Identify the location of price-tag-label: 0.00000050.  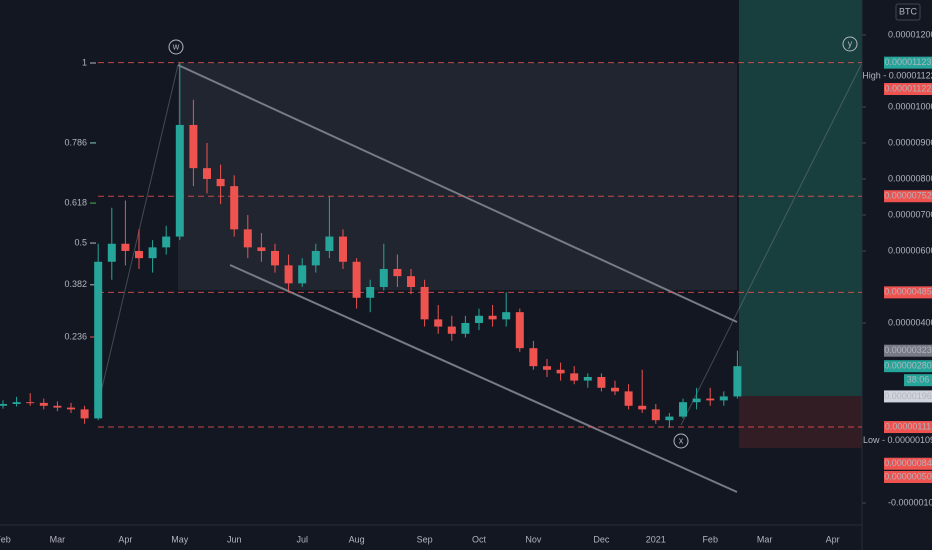
(908, 476).